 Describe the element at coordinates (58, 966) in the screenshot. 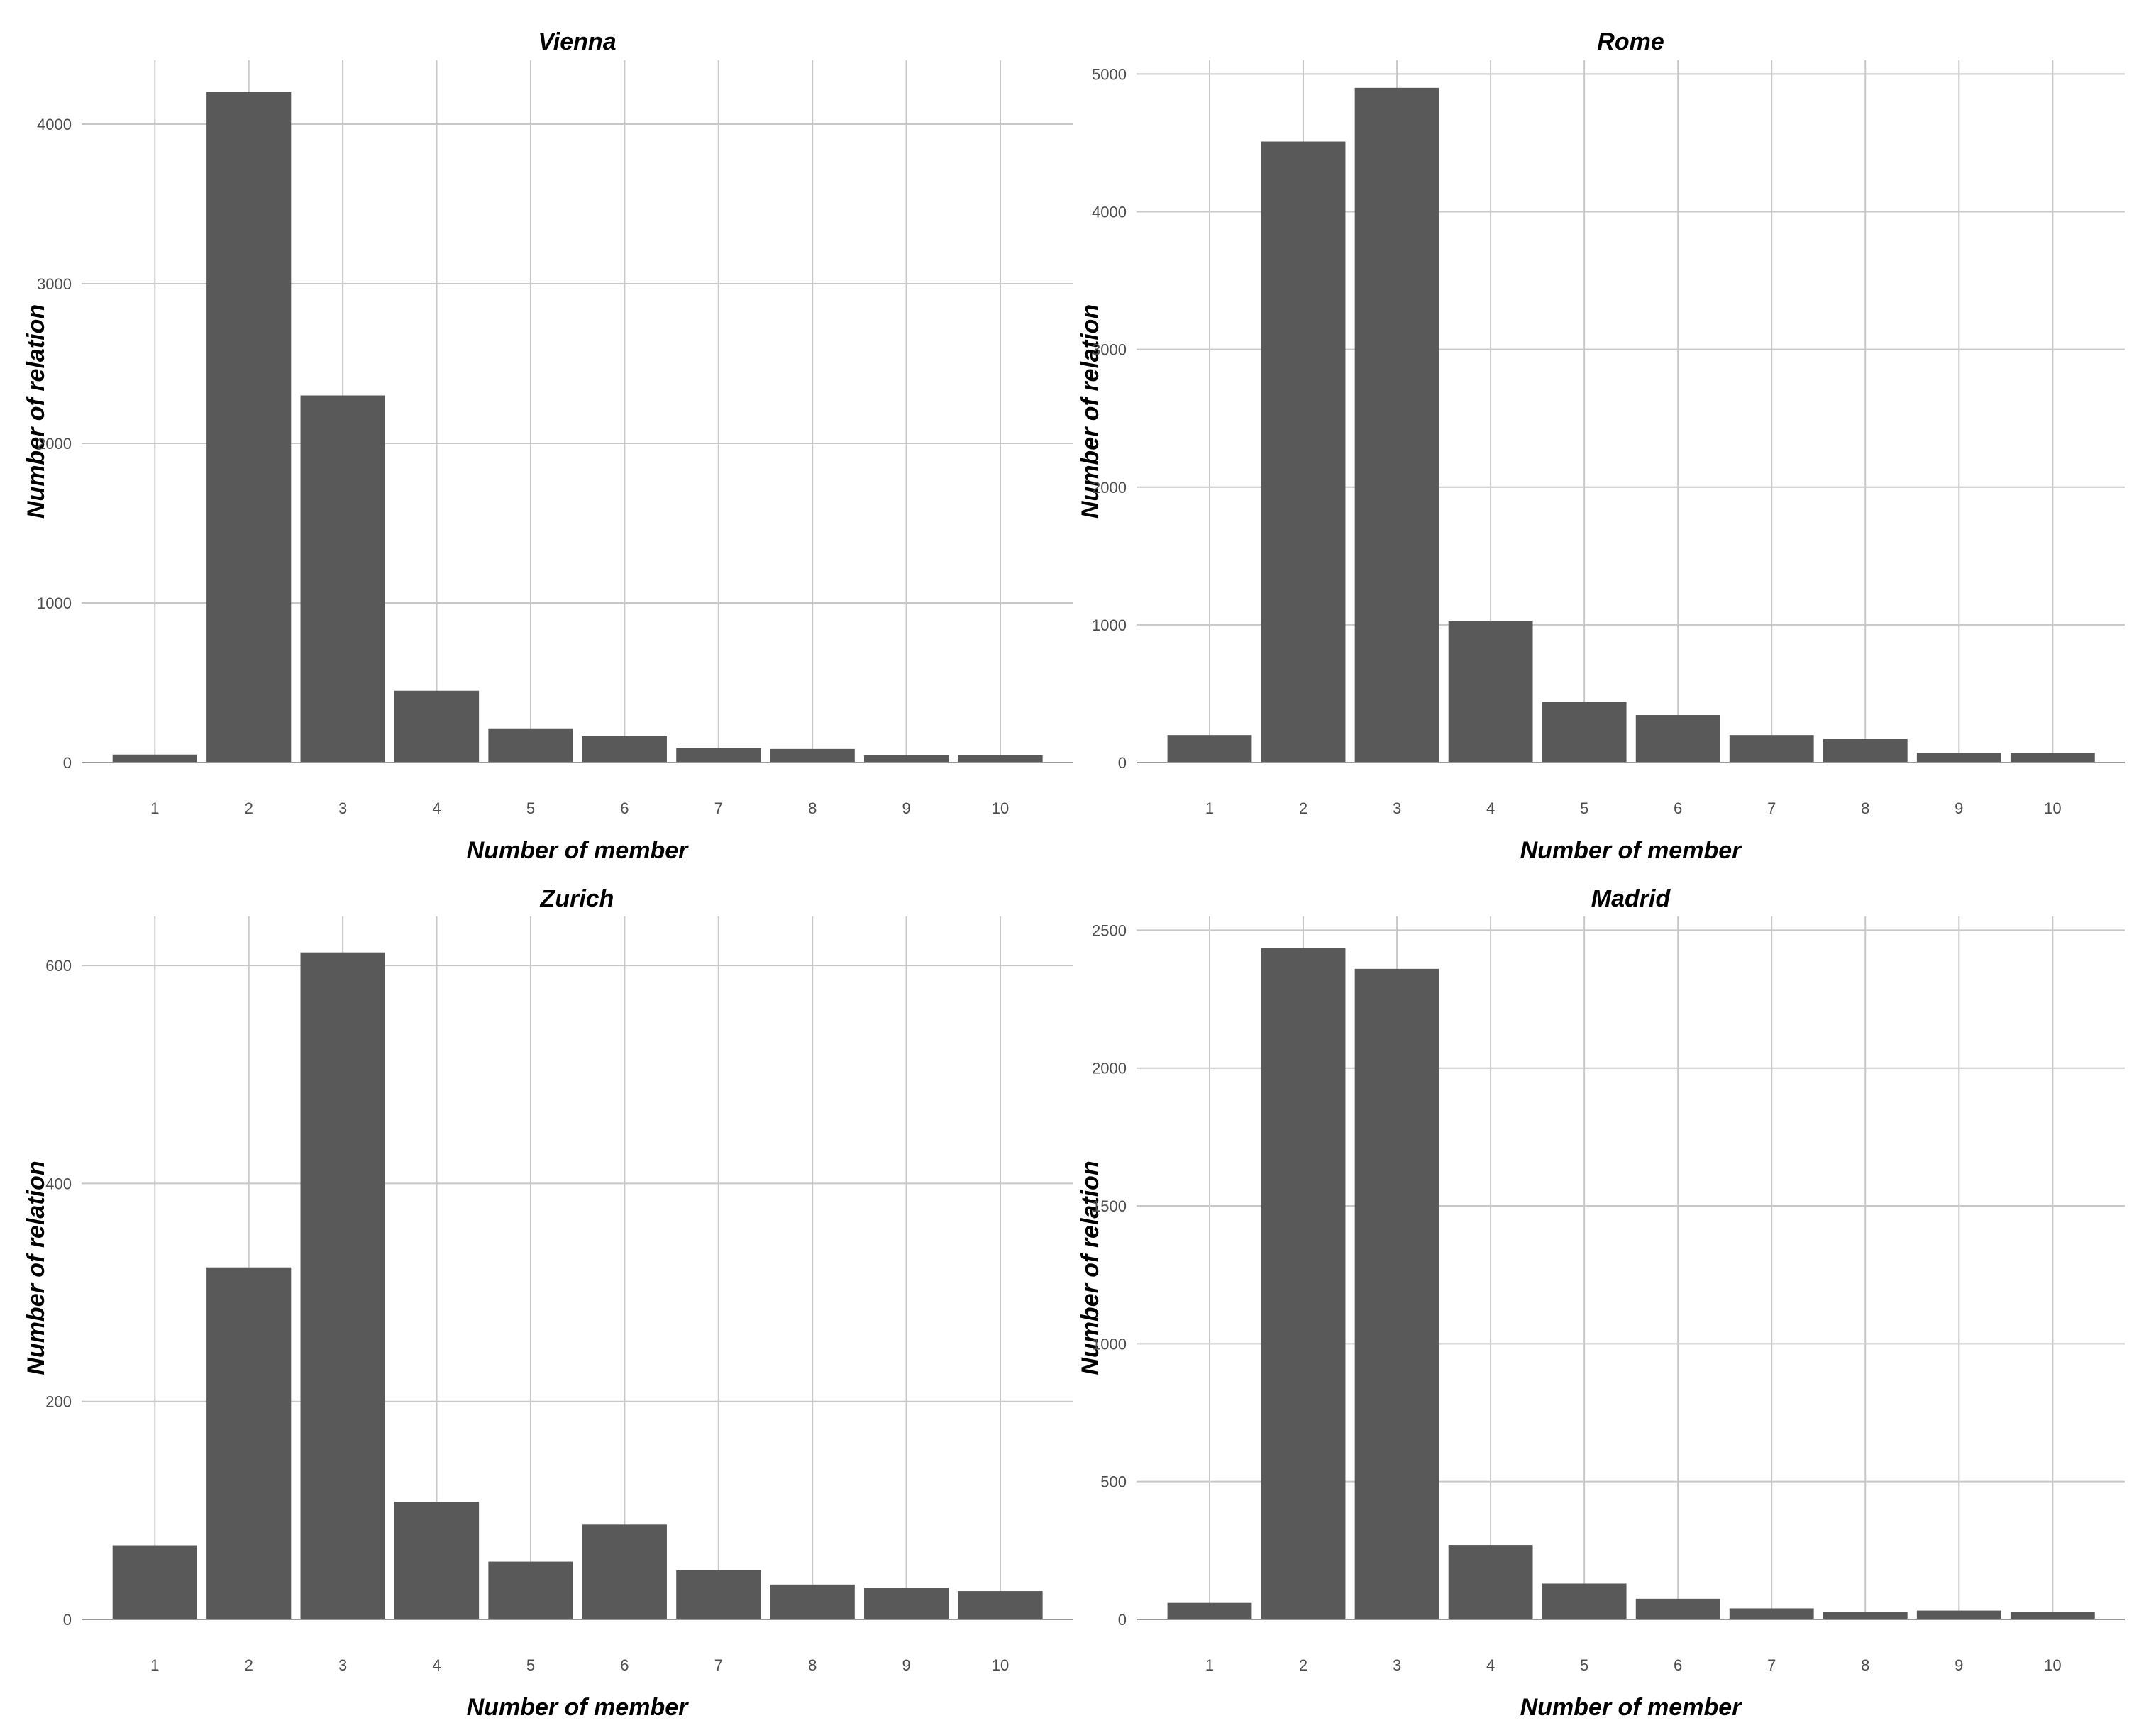

I see `y-tick-label: 600` at that location.